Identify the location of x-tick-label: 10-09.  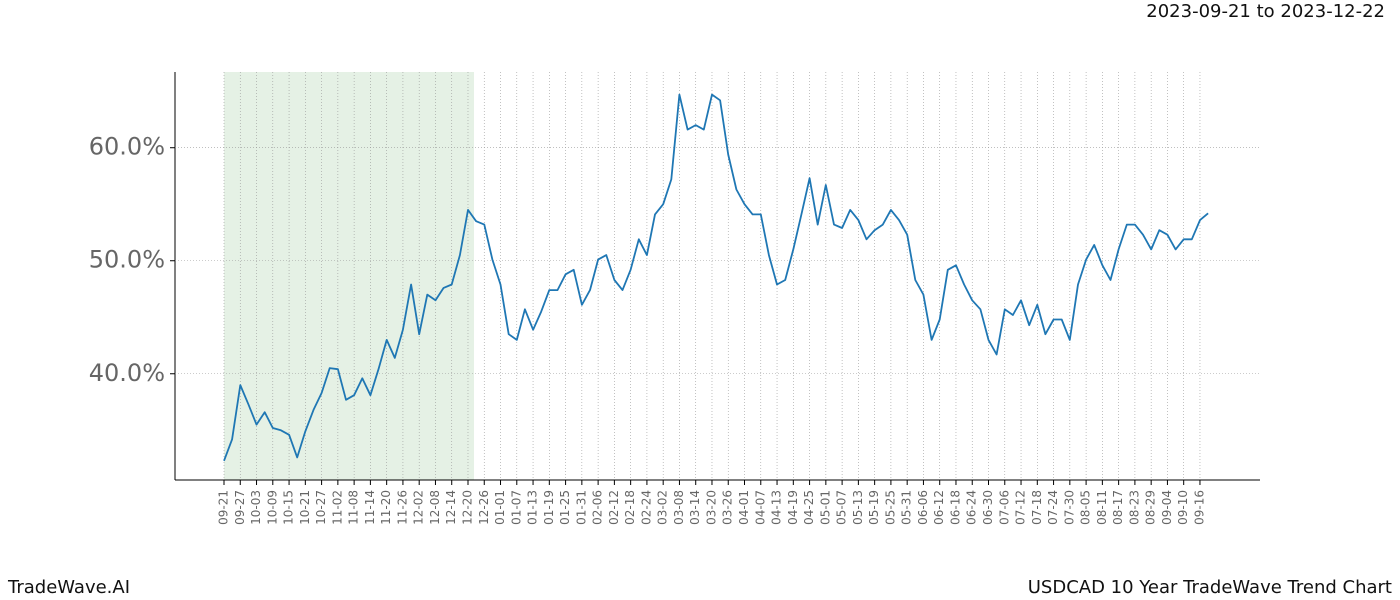
(272, 507).